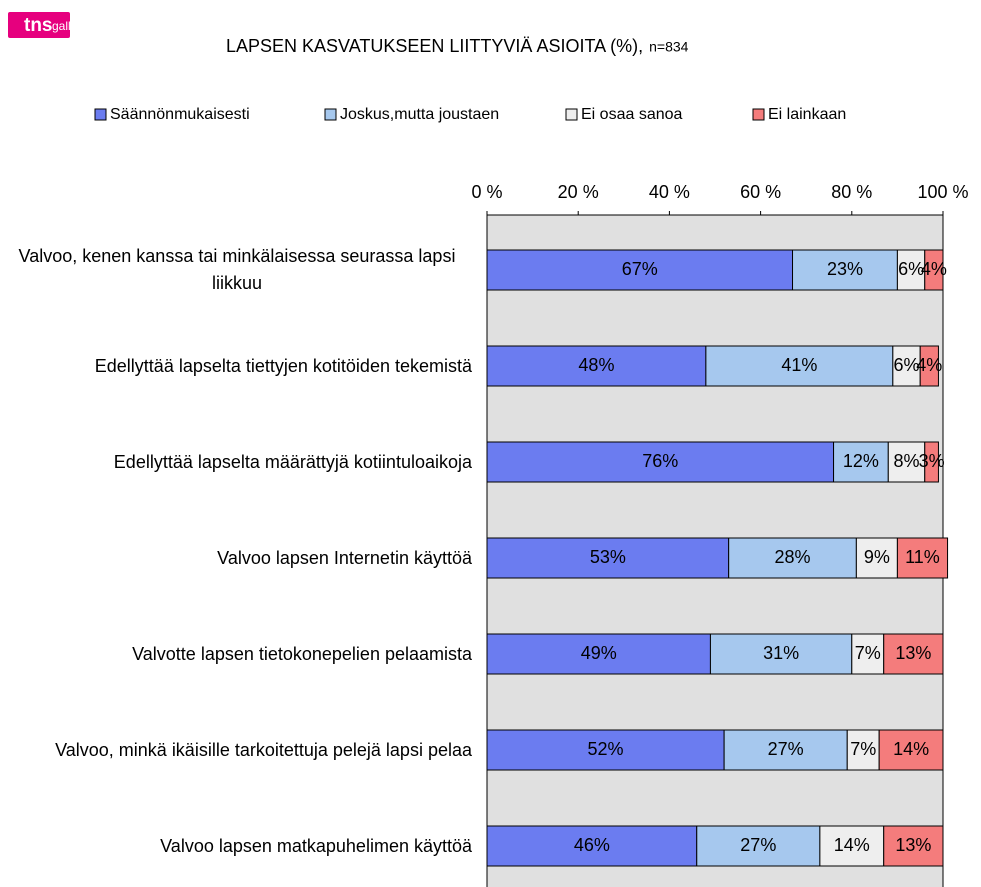 This screenshot has width=981, height=887. I want to click on data-label: 28%, so click(793, 557).